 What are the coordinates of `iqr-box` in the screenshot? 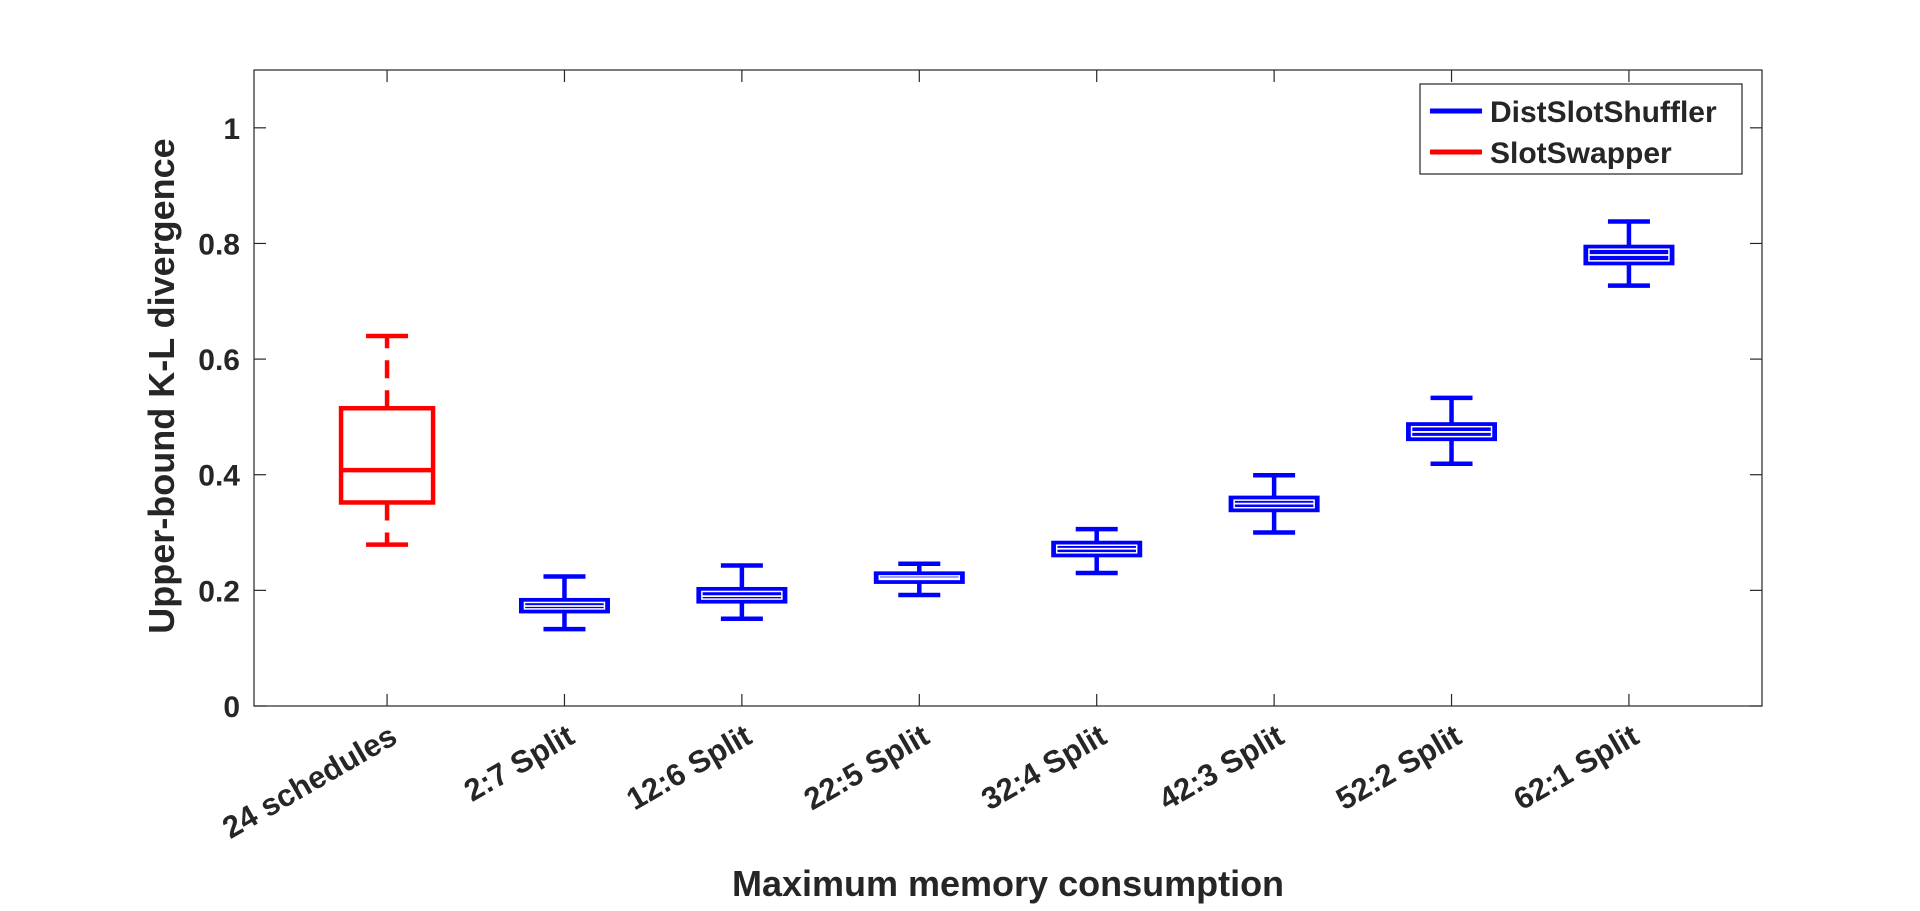 It's located at (387, 455).